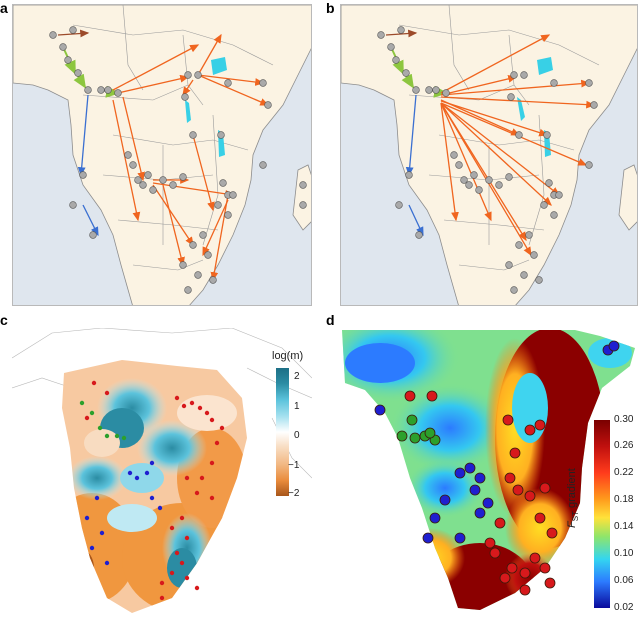 The height and width of the screenshot is (623, 640). Describe the element at coordinates (297, 376) in the screenshot. I see `legend-tick: 2` at that location.